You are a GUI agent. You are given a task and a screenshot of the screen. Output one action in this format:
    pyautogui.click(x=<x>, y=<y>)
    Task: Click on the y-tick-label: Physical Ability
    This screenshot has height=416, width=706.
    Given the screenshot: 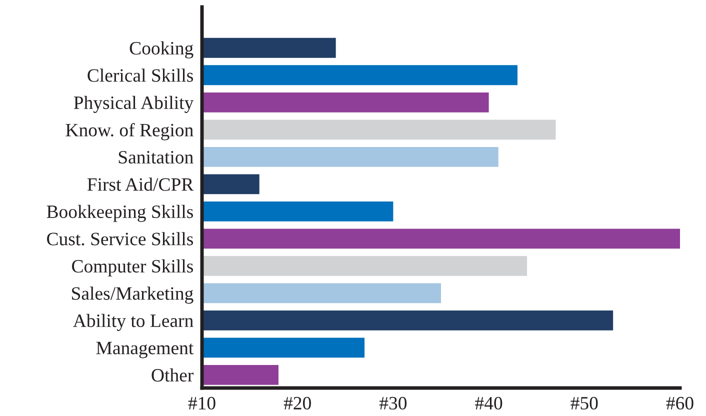 What is the action you would take?
    pyautogui.click(x=134, y=104)
    